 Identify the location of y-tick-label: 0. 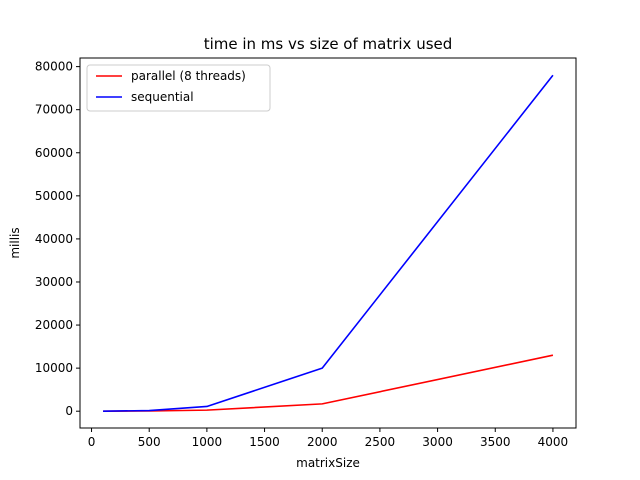
(69, 411).